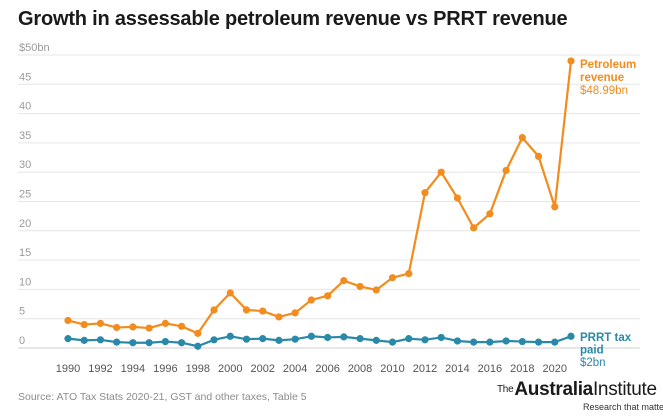  Describe the element at coordinates (198, 369) in the screenshot. I see `x-tick-label: 1998` at that location.